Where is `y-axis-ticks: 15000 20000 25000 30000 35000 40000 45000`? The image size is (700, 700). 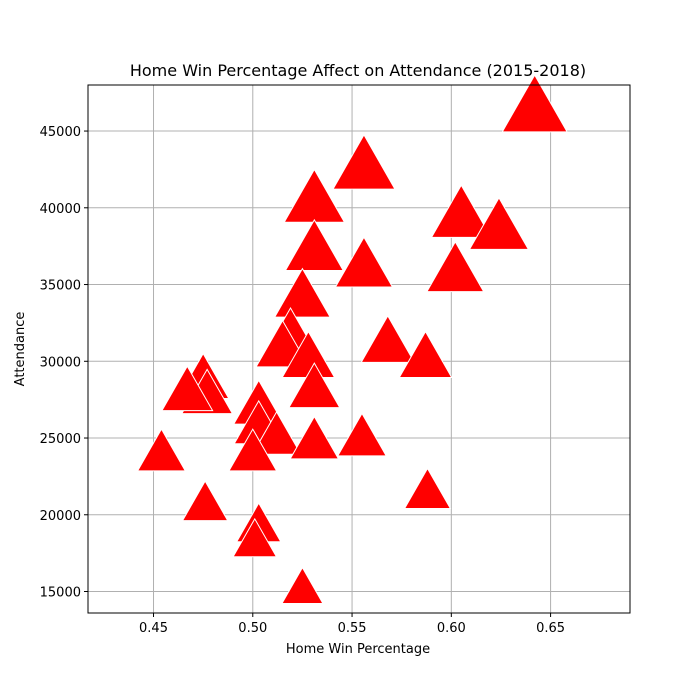 y-axis-ticks: 15000 20000 25000 30000 35000 40000 45000 is located at coordinates (64, 363).